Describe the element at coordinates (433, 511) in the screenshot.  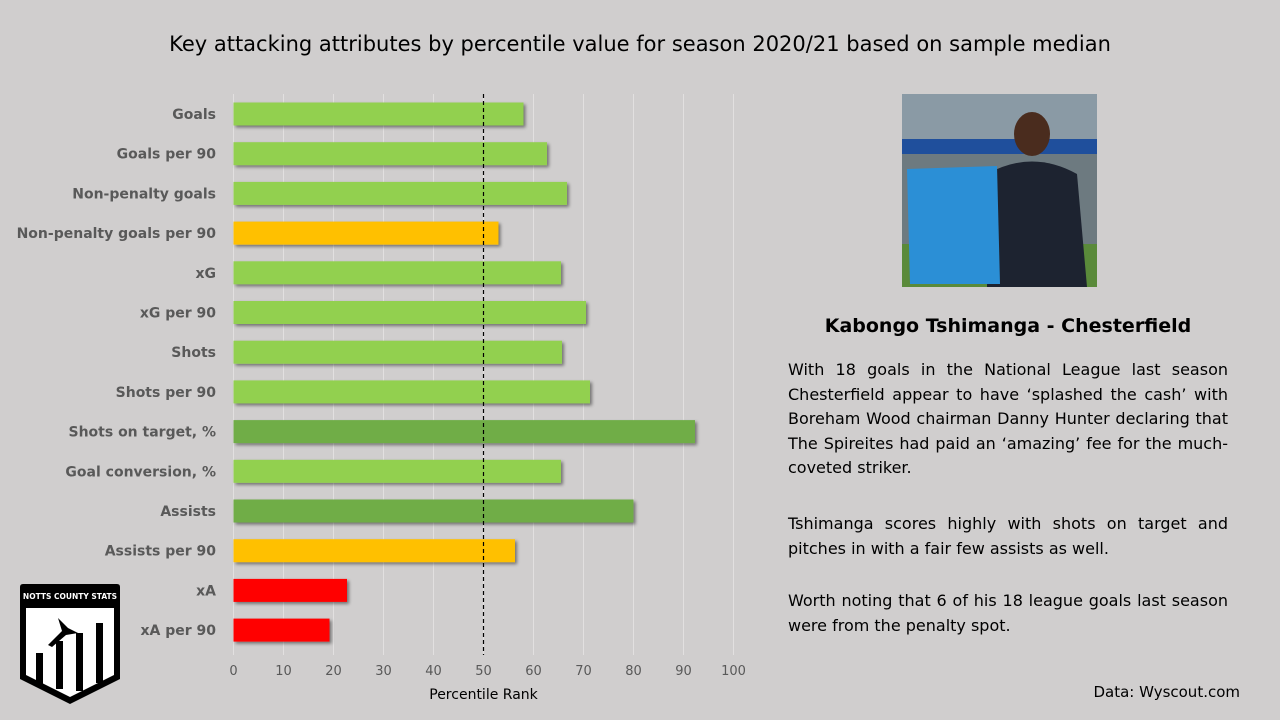
I see `bar-assists` at that location.